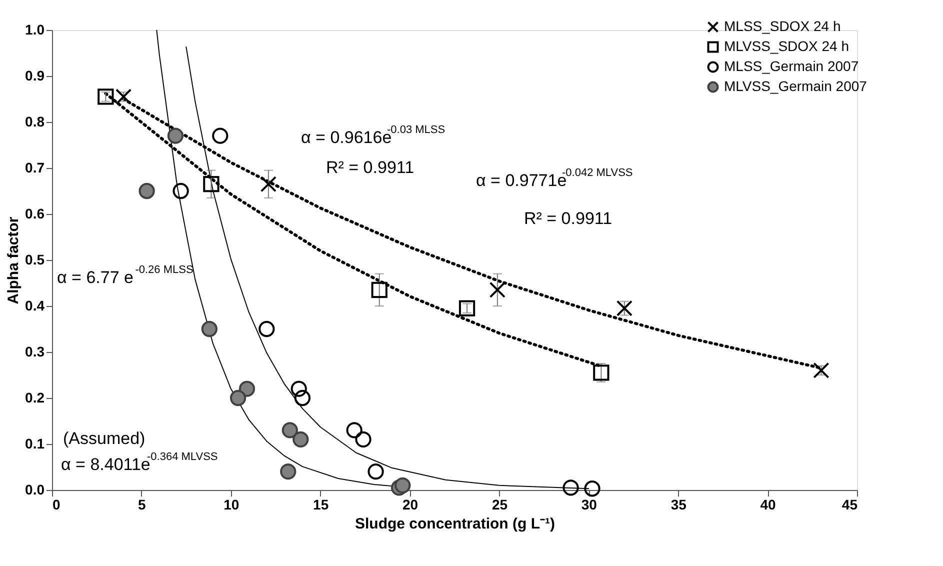  I want to click on y-tick-label: 0.0, so click(35, 490).